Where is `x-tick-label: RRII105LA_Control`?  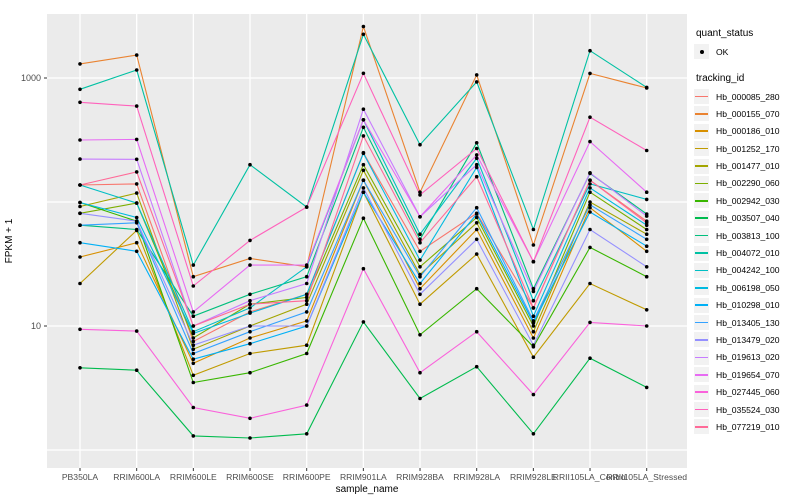
x-tick-label: RRII105LA_Control is located at coordinates (590, 477).